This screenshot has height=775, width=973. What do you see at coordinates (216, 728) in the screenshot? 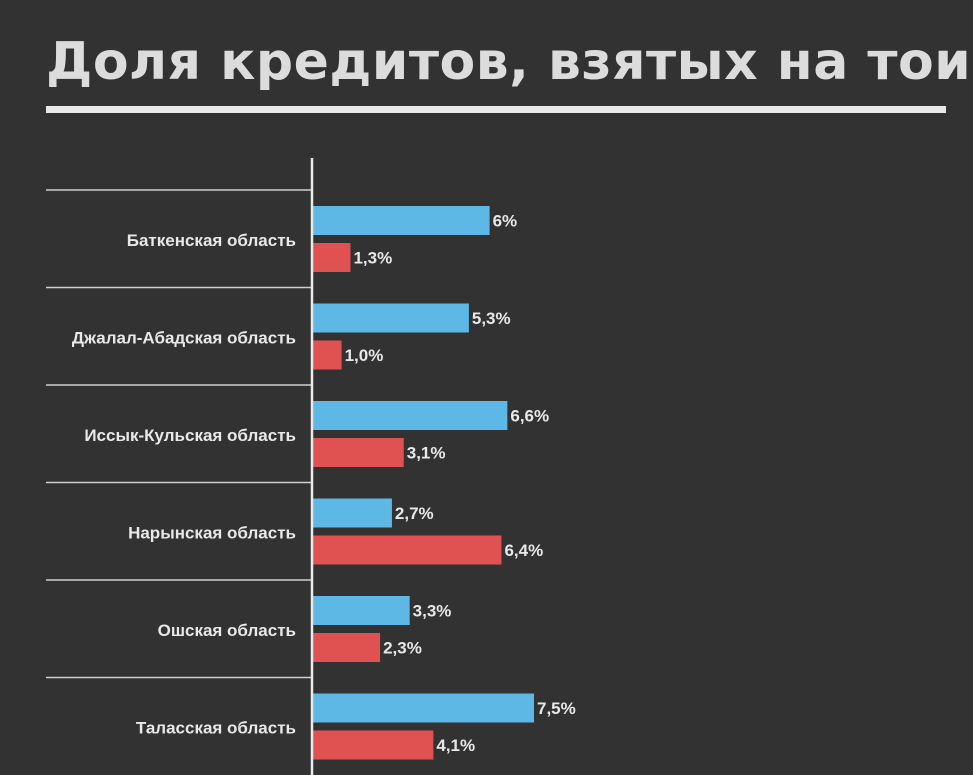
I see `category-label: Таласская область` at bounding box center [216, 728].